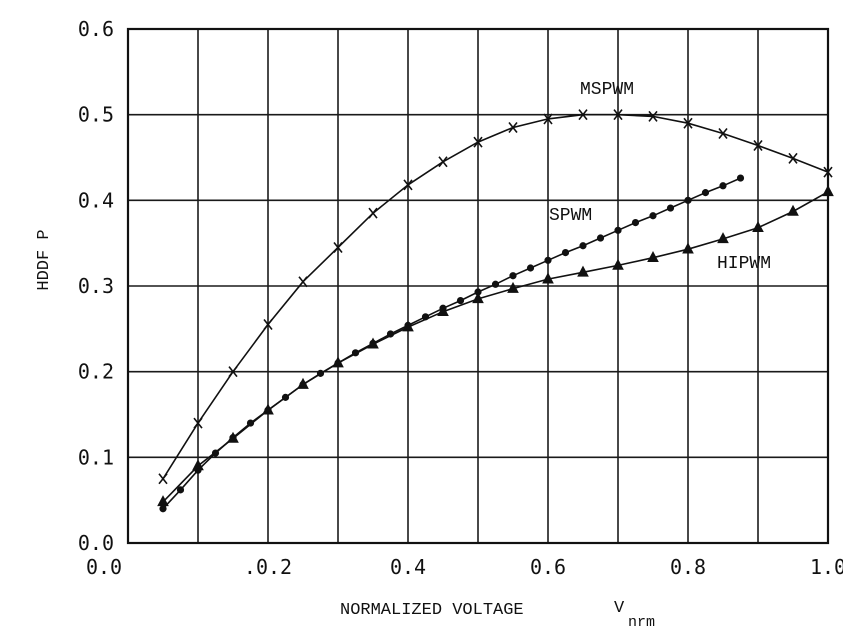 The image size is (843, 628). I want to click on y-axis-label: HDDF P, so click(44, 259).